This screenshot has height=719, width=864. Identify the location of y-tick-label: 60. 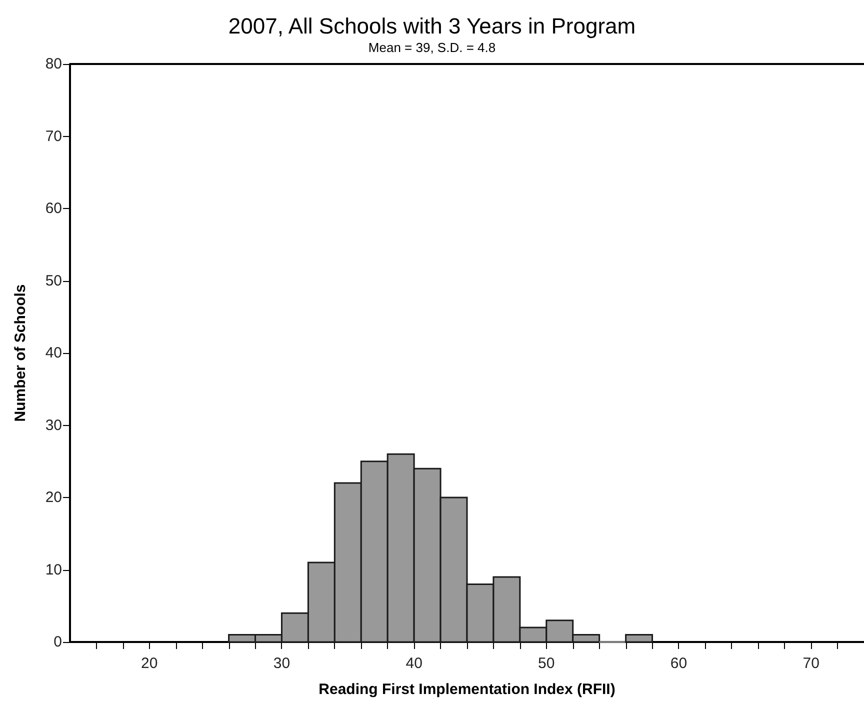
(53, 208).